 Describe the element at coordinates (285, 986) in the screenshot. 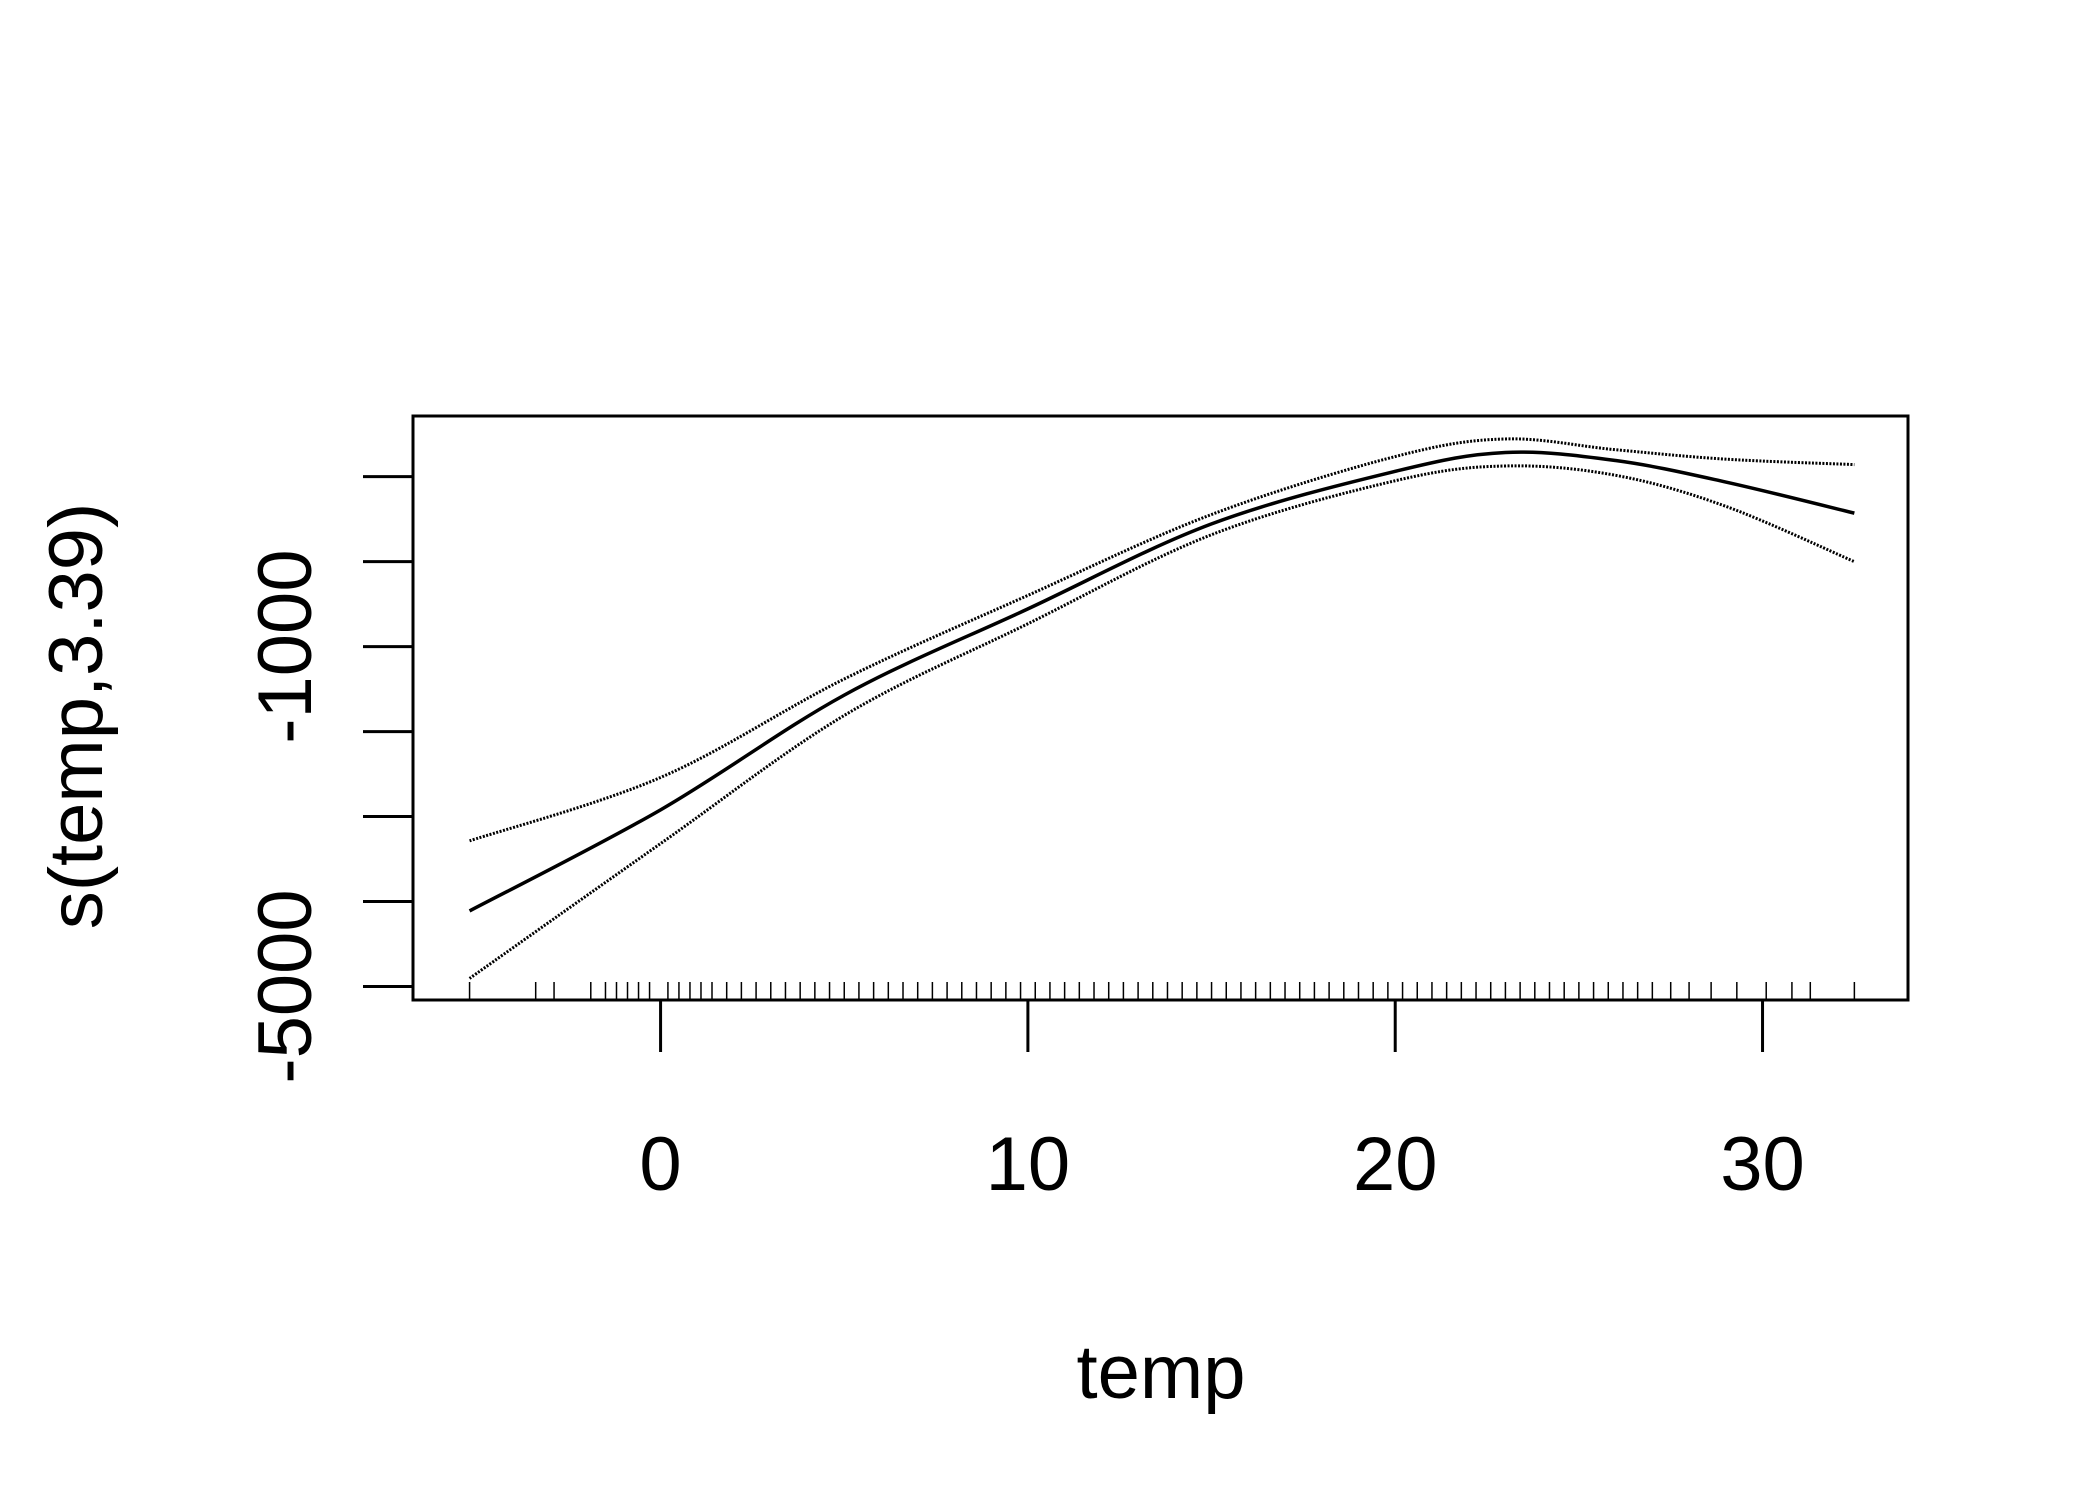

I see `y-tick-label: -5000` at that location.